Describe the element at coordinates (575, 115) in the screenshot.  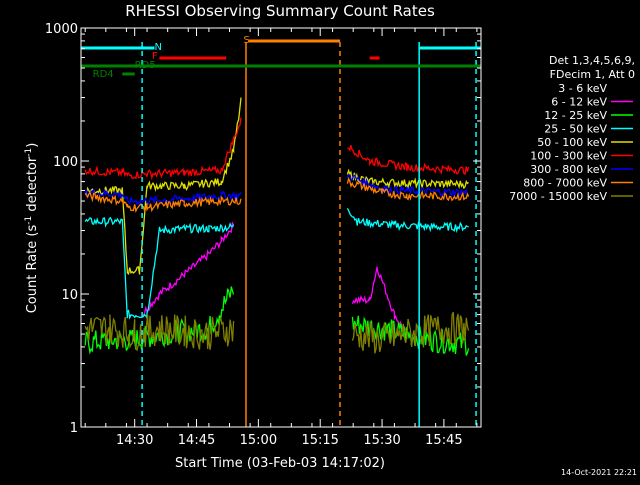
I see `legend-label-2: 12 - 25 keV` at that location.